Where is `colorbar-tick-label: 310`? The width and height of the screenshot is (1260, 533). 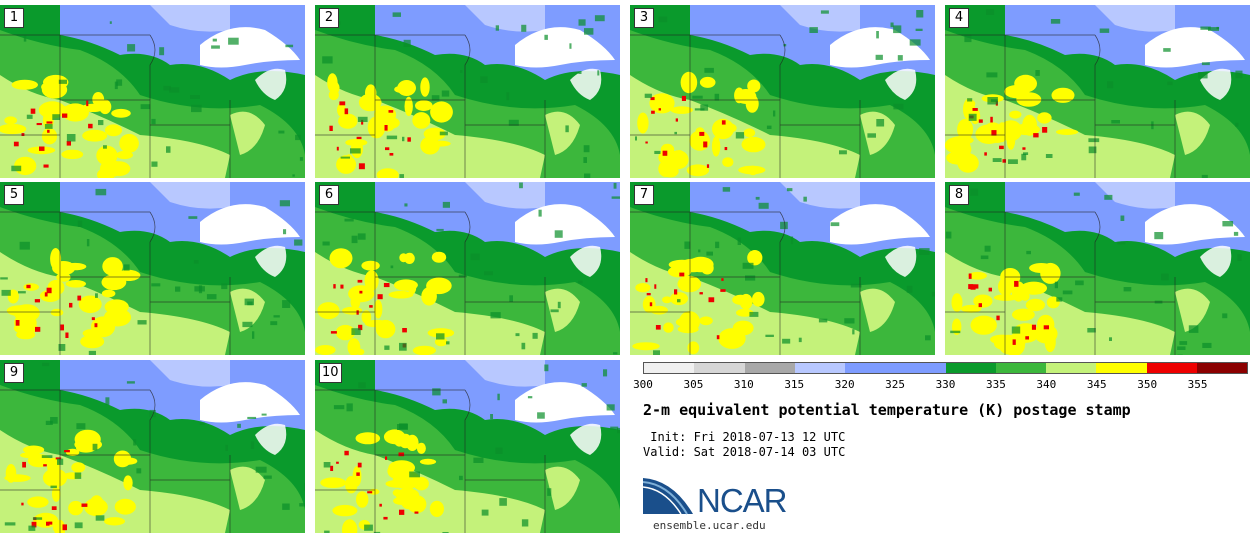
colorbar-tick-label: 310 is located at coordinates (743, 384).